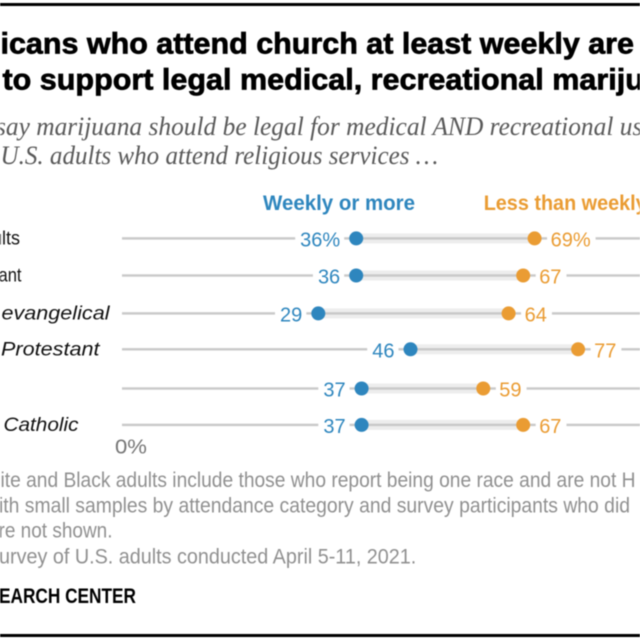  What do you see at coordinates (339, 203) in the screenshot?
I see `svg-text: Weekly or more` at bounding box center [339, 203].